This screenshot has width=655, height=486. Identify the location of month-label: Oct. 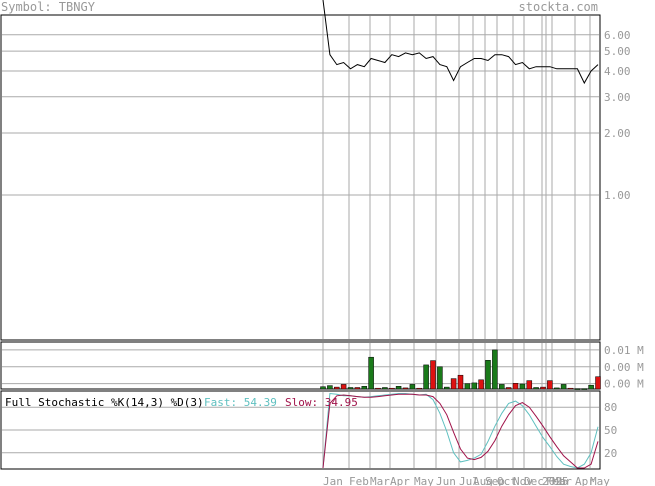
(507, 480).